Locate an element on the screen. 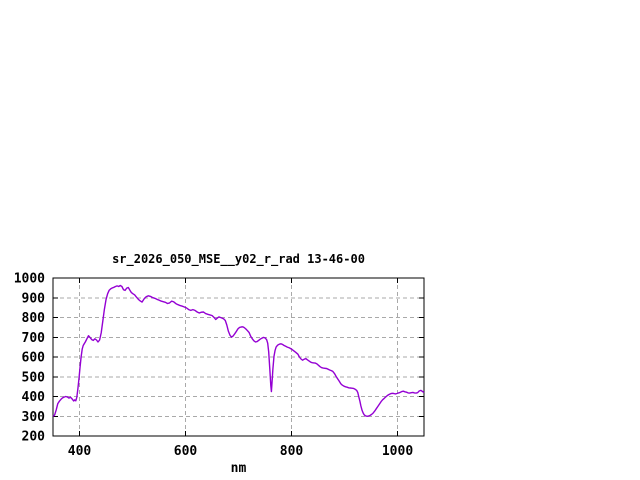 The height and width of the screenshot is (480, 640). y-tick-label: 400 is located at coordinates (34, 397).